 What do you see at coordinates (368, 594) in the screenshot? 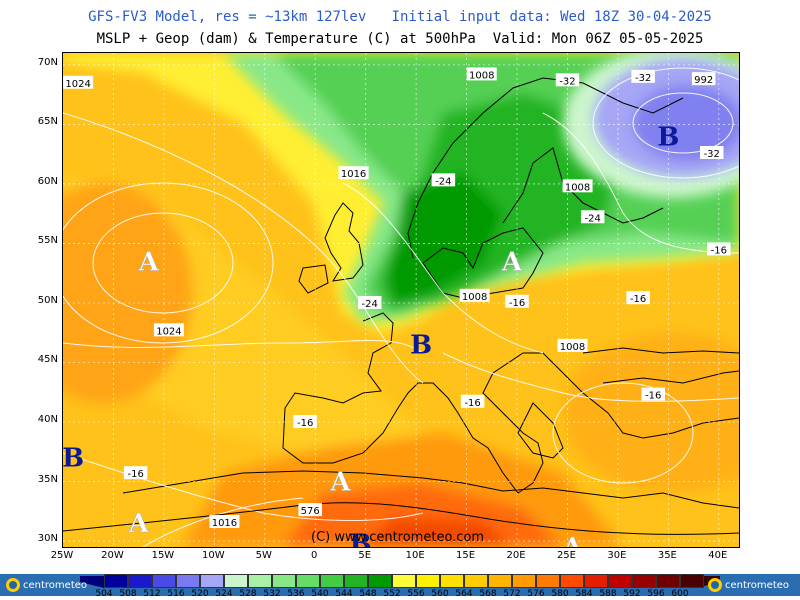
I see `colorbar-label: 548` at bounding box center [368, 594].